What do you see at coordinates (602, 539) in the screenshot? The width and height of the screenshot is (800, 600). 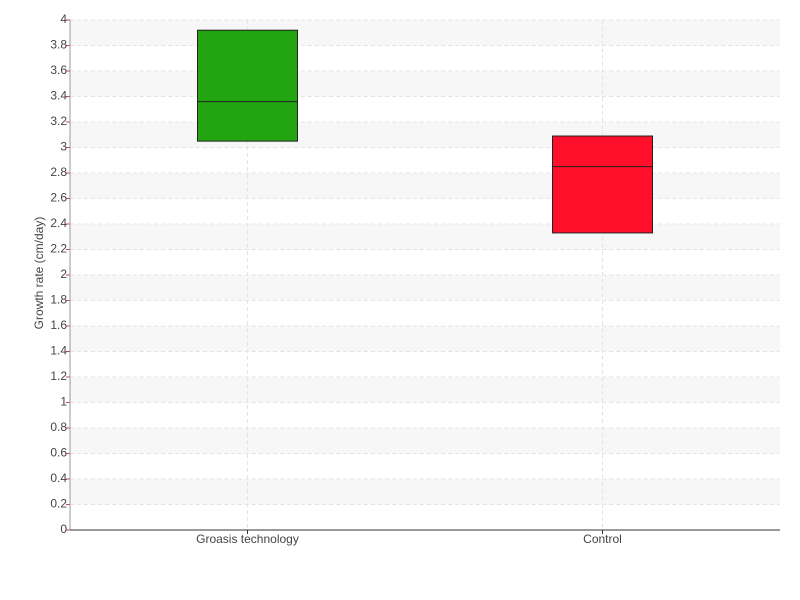 I see `x-tick-label: Control` at bounding box center [602, 539].